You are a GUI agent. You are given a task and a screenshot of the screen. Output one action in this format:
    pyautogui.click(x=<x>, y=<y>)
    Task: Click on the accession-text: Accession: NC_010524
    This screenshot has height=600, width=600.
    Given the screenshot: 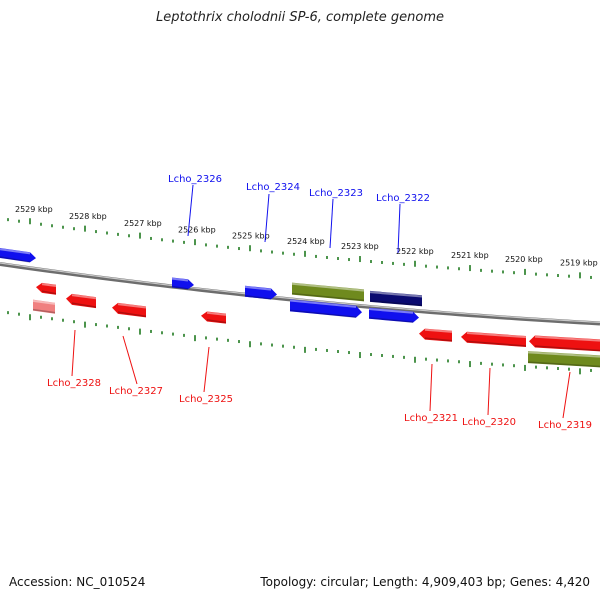 What is the action you would take?
    pyautogui.click(x=77, y=582)
    